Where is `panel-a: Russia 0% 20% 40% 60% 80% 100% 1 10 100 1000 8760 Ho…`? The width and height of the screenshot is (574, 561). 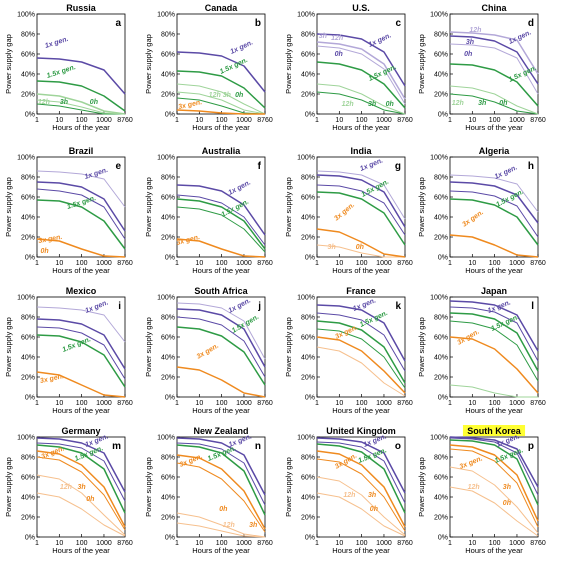
panel-a: Russia 0% 20% 40% 60% 80% 100% 1 10 100 1000 8760 Ho… is located at coordinates (68, 67).